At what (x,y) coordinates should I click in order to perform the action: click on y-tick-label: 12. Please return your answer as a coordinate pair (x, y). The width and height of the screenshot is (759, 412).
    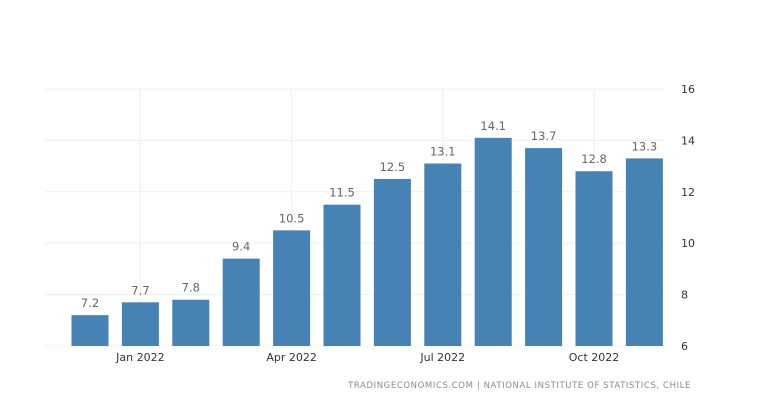
    Looking at the image, I should click on (688, 192).